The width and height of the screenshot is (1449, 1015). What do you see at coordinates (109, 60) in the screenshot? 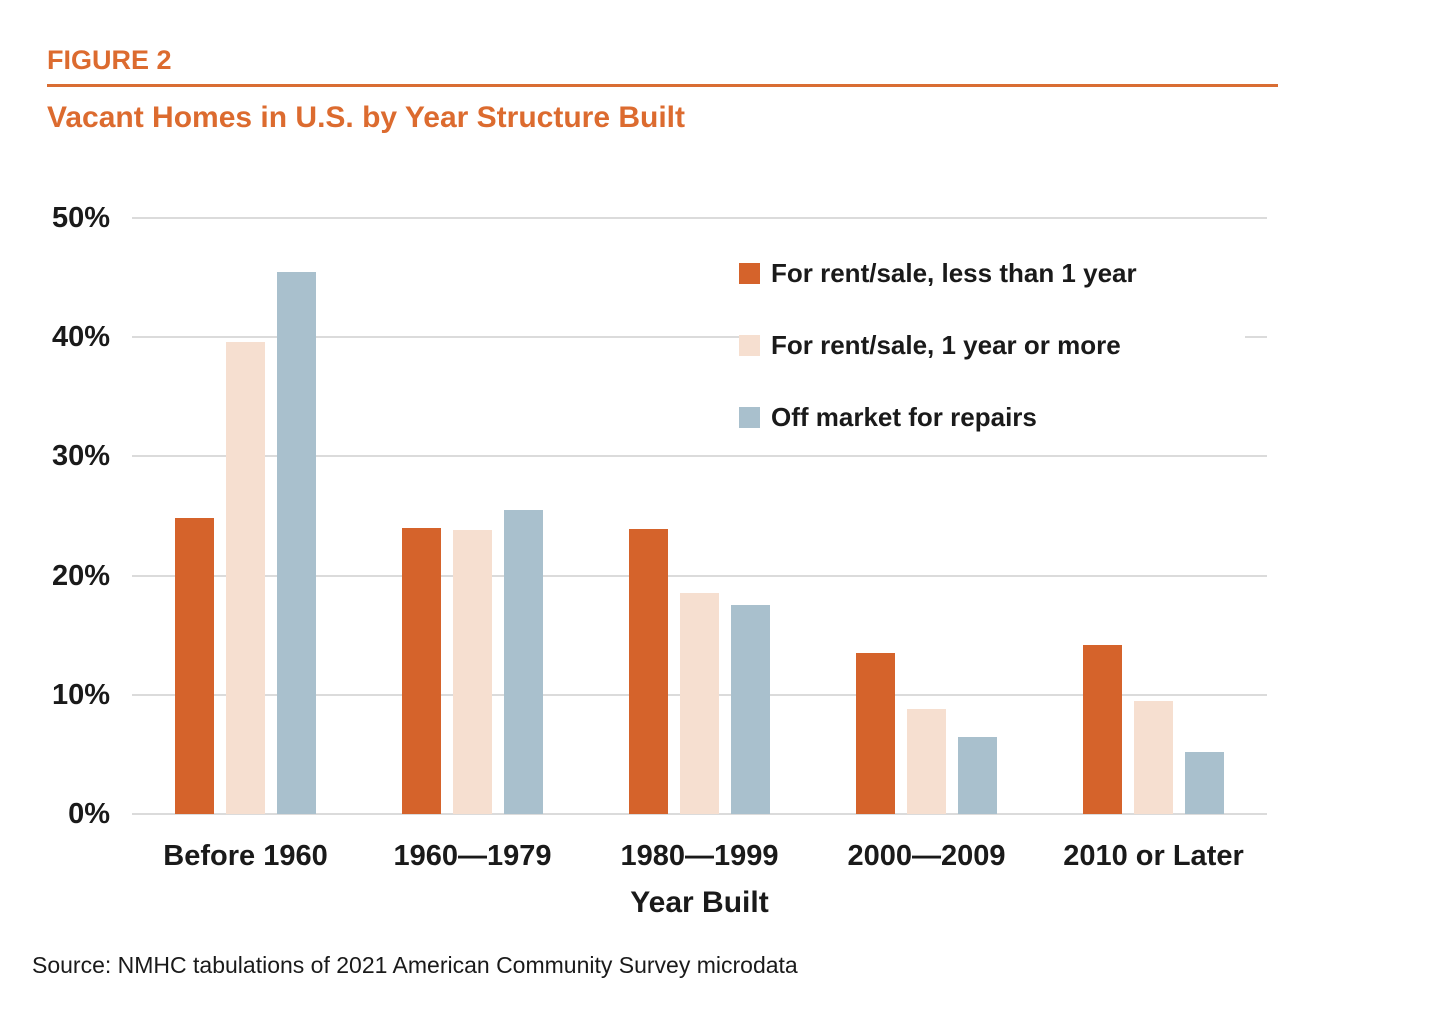
I see `figure-label: FIGURE 2` at bounding box center [109, 60].